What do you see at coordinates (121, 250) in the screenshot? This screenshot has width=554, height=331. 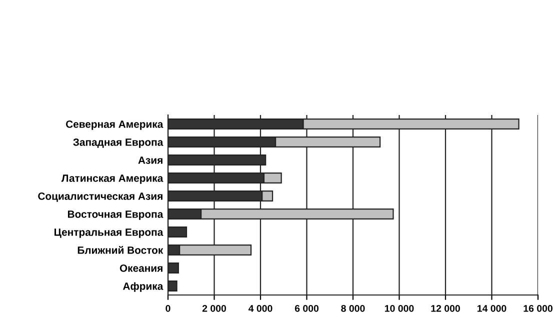 I see `y-tick-label: Ближний Восток` at bounding box center [121, 250].